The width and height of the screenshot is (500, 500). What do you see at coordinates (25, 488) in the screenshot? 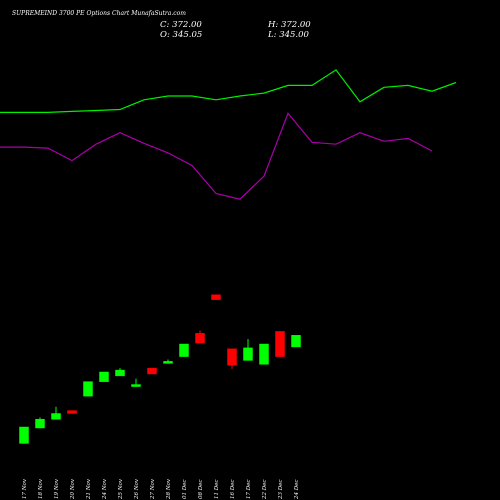
I see `x-tick-label: 17 Nov` at bounding box center [25, 488].